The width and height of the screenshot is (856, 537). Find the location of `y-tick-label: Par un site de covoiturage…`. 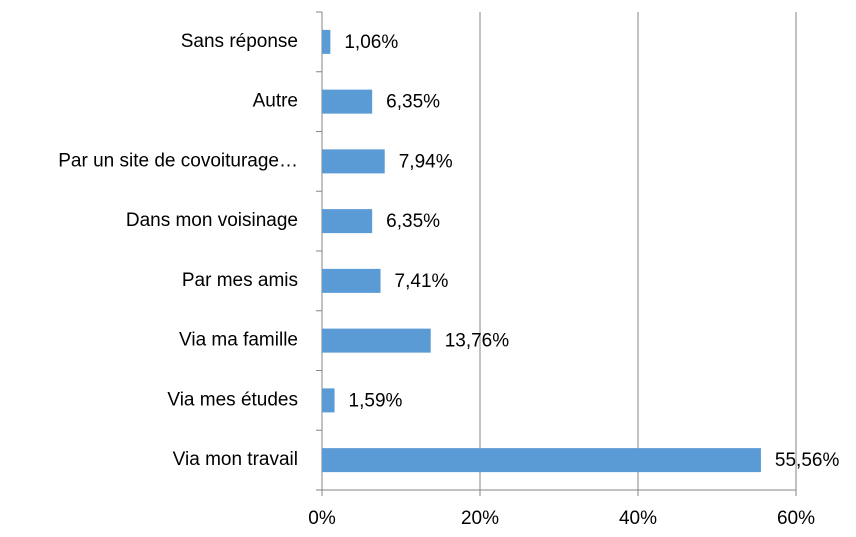

y-tick-label: Par un site de covoiturage… is located at coordinates (178, 160).